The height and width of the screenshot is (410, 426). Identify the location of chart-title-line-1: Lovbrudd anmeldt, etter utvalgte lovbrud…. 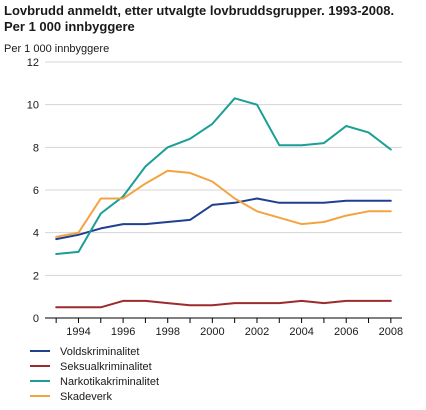
(199, 10).